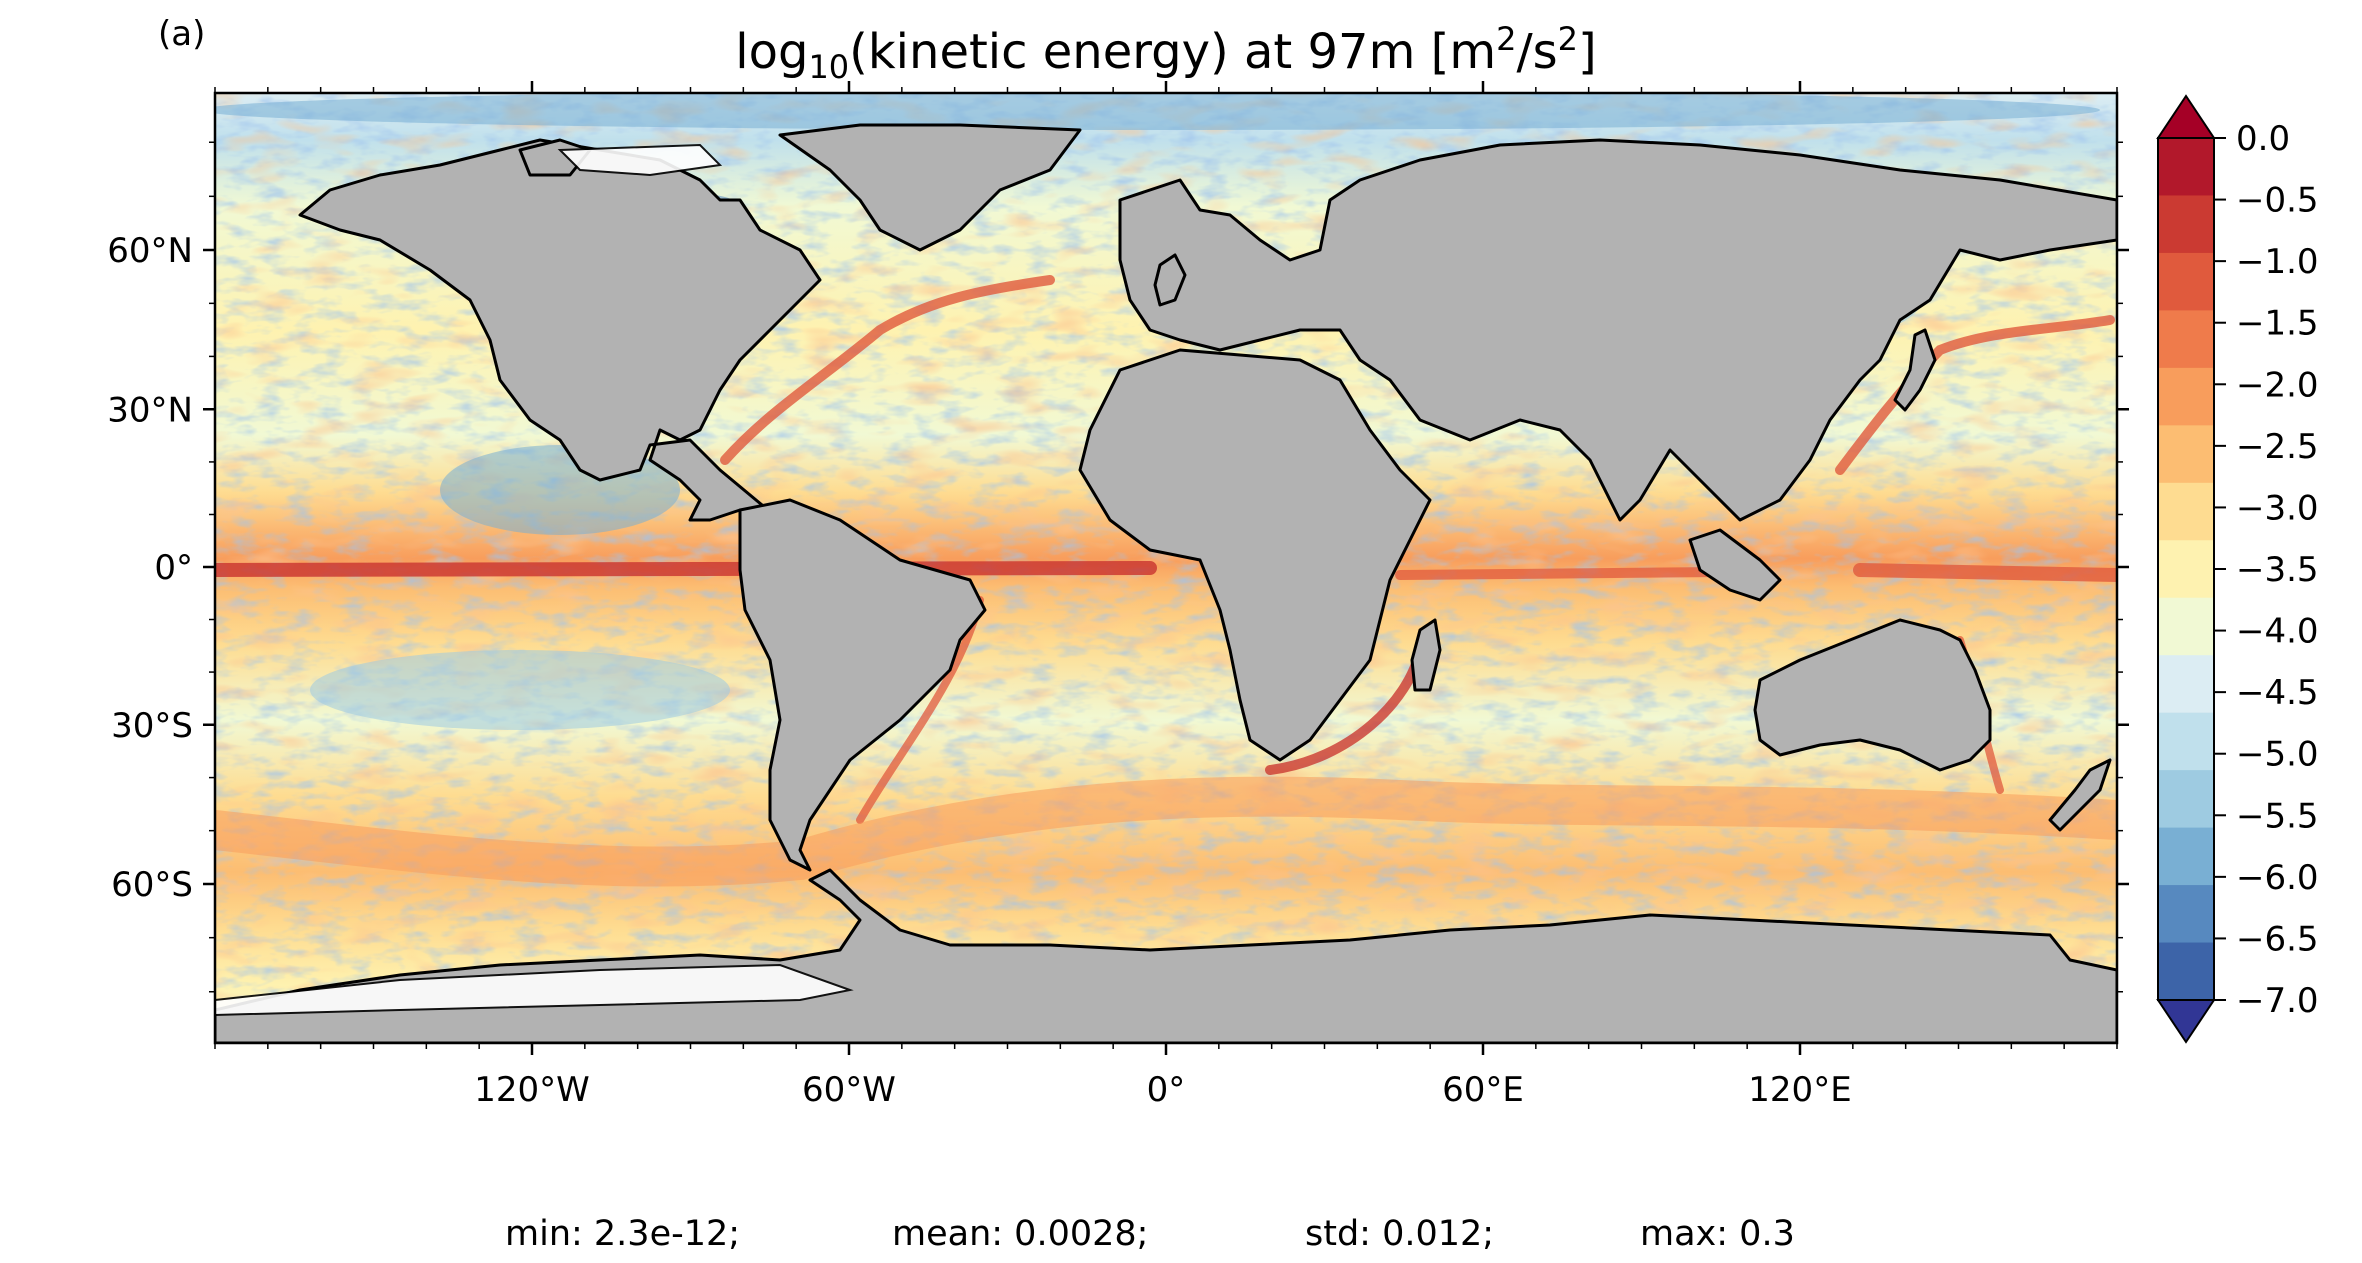  What do you see at coordinates (1170, 280) in the screenshot?
I see `land-uk` at bounding box center [1170, 280].